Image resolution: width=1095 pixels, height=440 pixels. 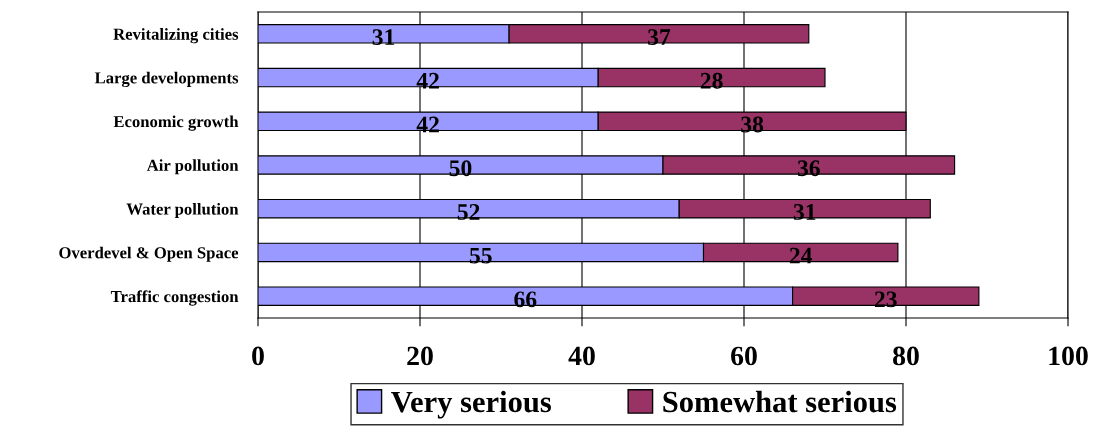 What do you see at coordinates (176, 36) in the screenshot?
I see `y-tick-label: Revitalizing cities` at bounding box center [176, 36].